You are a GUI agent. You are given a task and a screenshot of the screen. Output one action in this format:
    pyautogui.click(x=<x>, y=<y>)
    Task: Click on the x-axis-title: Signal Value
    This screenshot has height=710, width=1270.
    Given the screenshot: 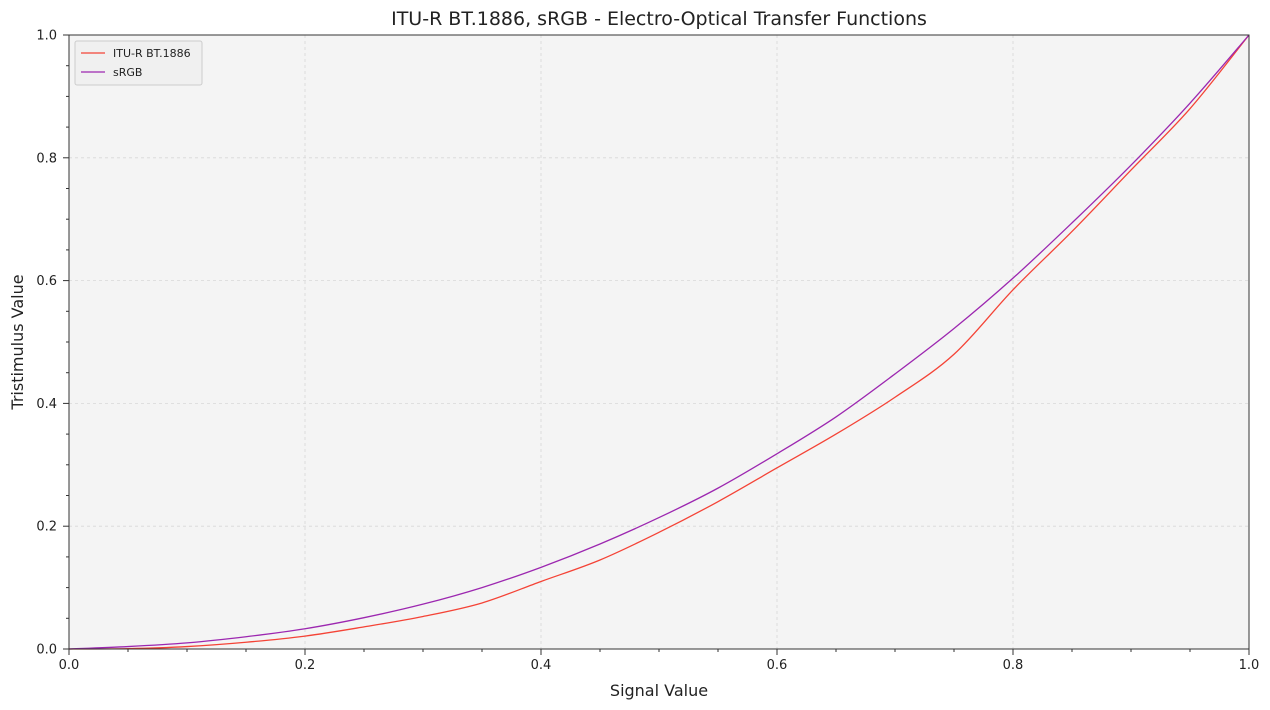 What is the action you would take?
    pyautogui.click(x=659, y=690)
    